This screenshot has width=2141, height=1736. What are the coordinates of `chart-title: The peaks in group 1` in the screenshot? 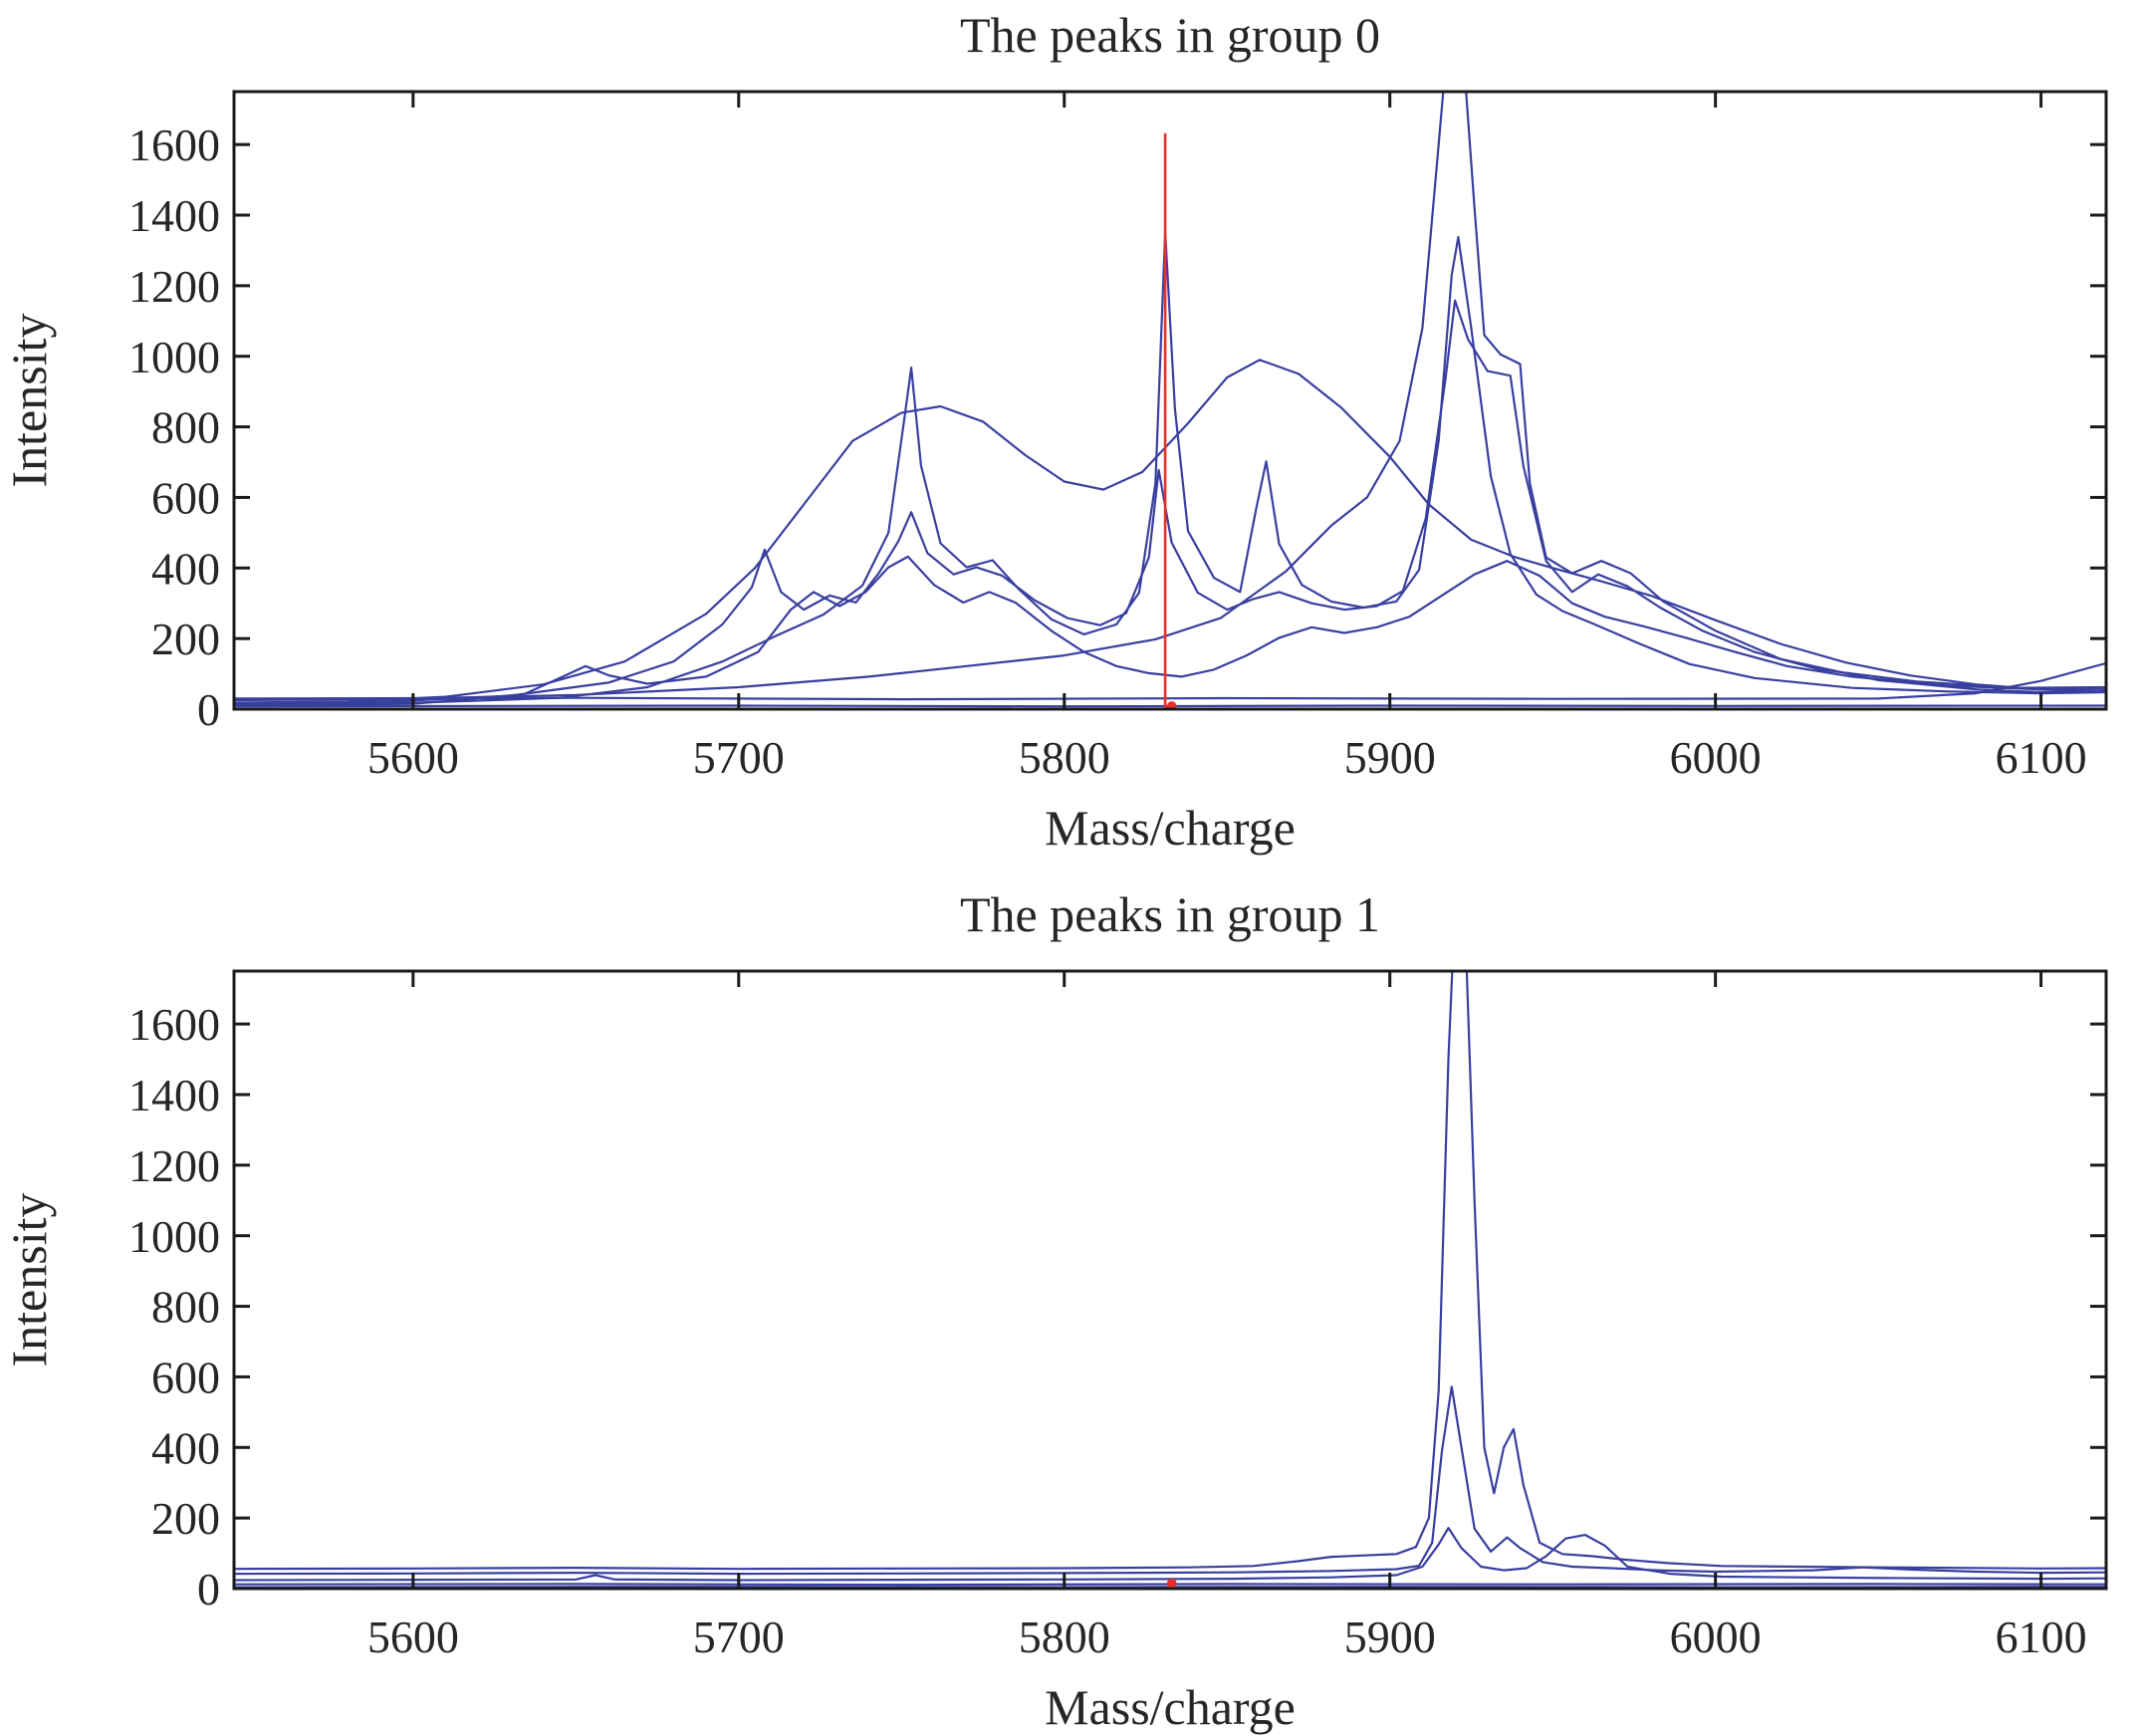 It's located at (1170, 914).